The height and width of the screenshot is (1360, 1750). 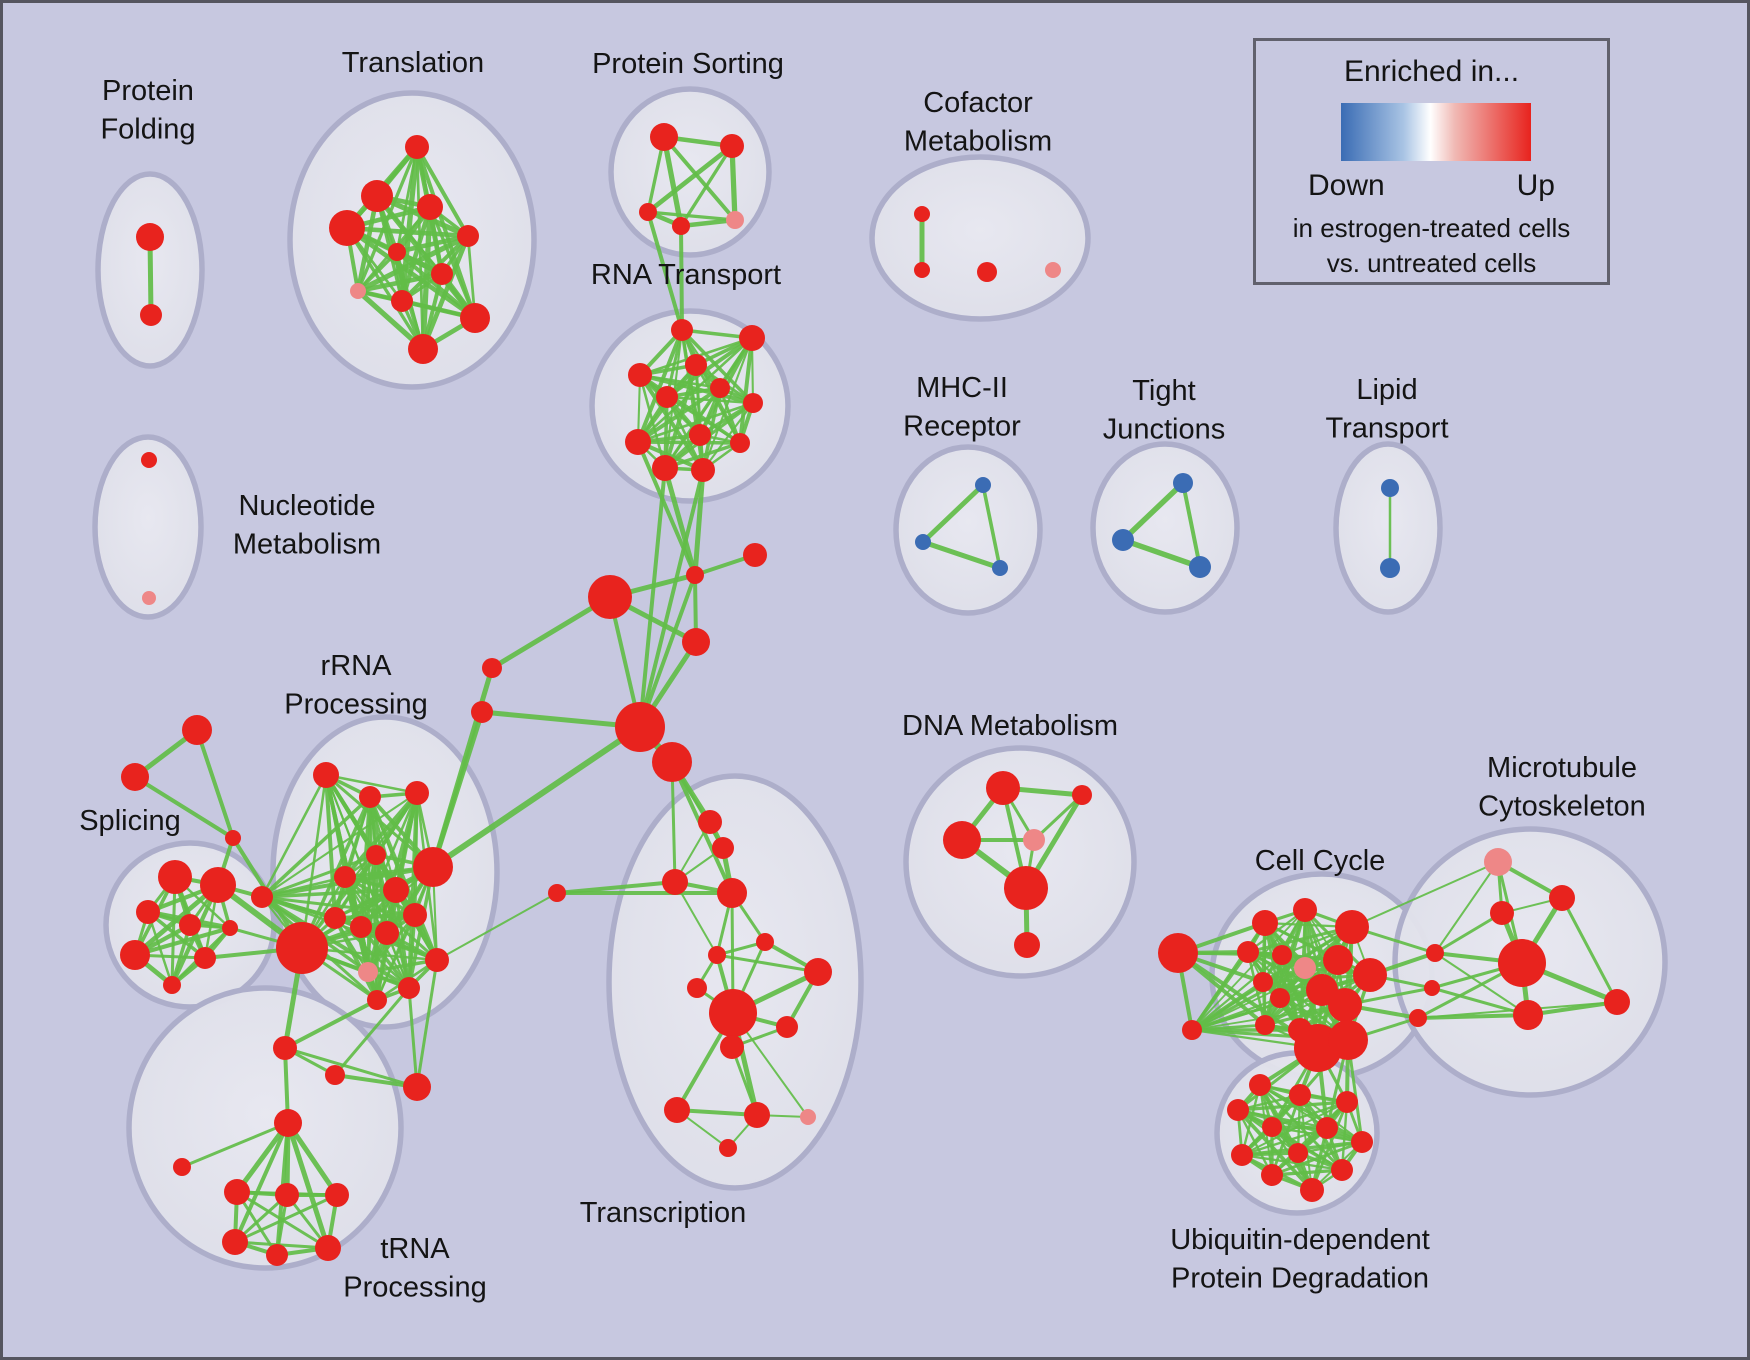 I want to click on edge-e10-e16, so click(x=1257, y=1010).